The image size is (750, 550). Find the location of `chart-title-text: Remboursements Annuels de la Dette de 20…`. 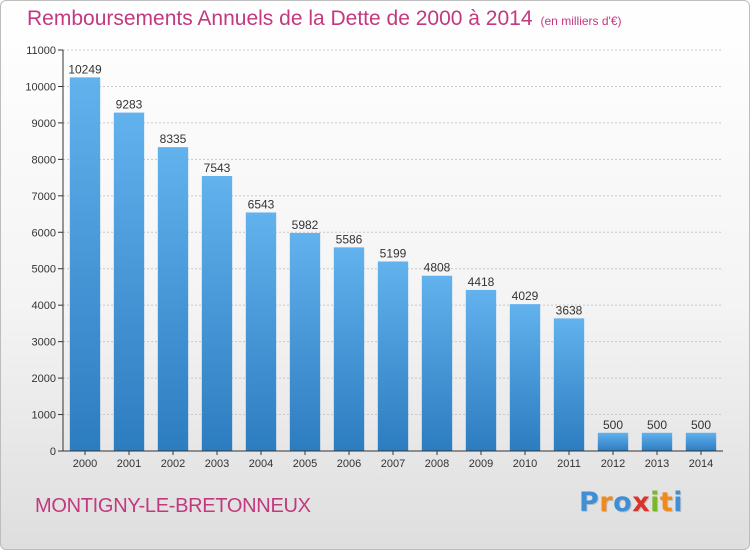

chart-title-text: Remboursements Annuels de la Dette de 20… is located at coordinates (280, 18).